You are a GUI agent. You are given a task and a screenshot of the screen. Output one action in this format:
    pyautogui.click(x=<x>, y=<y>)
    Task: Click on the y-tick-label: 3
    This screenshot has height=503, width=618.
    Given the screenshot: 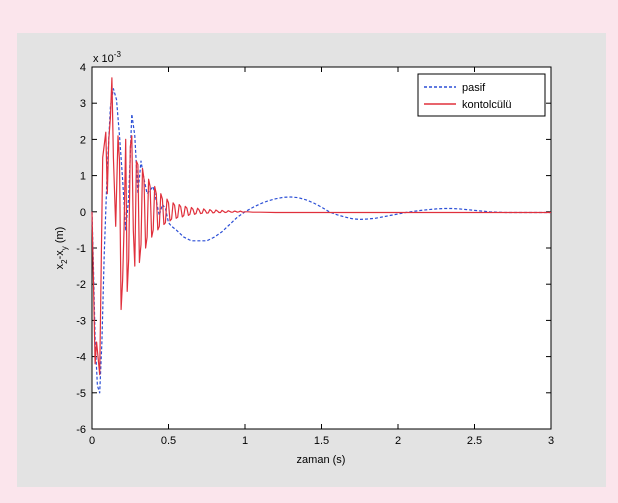 What is the action you would take?
    pyautogui.click(x=83, y=104)
    